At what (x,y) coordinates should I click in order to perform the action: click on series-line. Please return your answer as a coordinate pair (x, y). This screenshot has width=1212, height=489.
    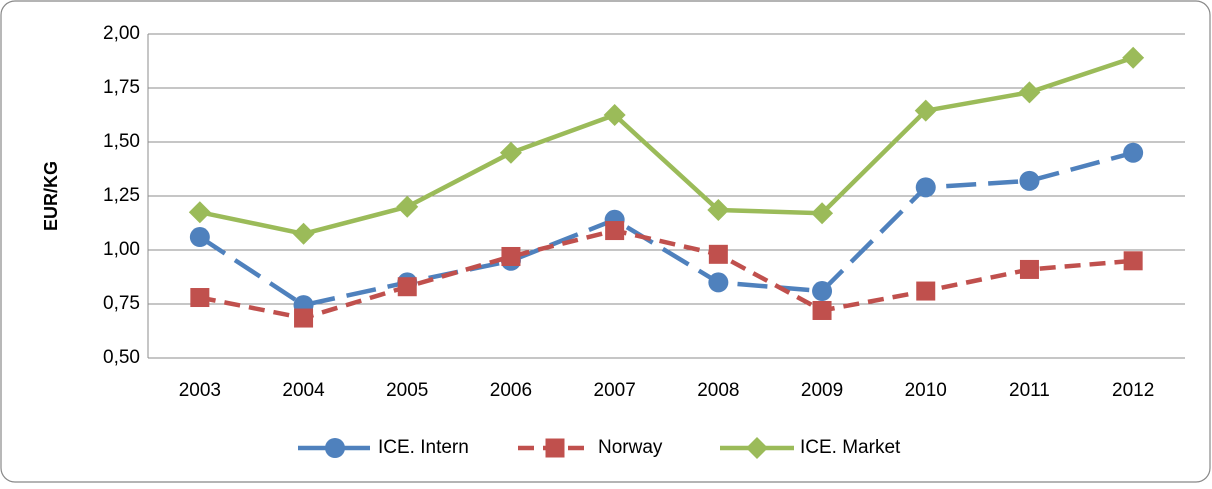
    Looking at the image, I should click on (666, 274).